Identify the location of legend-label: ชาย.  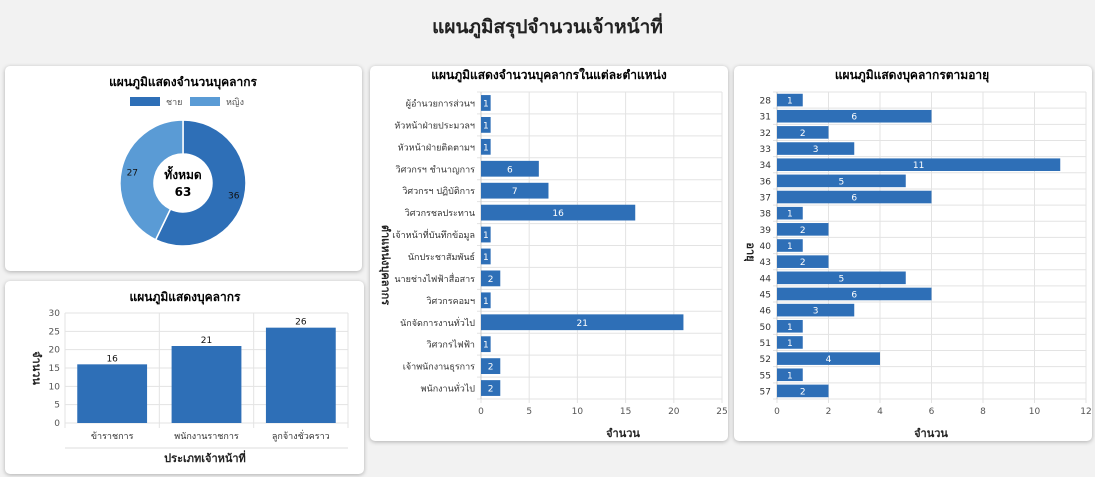
(174, 103).